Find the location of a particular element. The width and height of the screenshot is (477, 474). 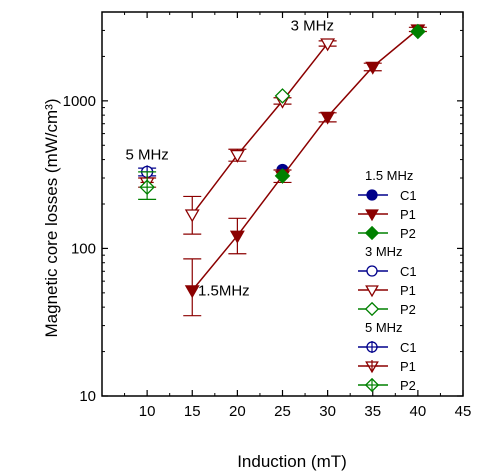

legend-group-header: 5 MHz is located at coordinates (384, 327).